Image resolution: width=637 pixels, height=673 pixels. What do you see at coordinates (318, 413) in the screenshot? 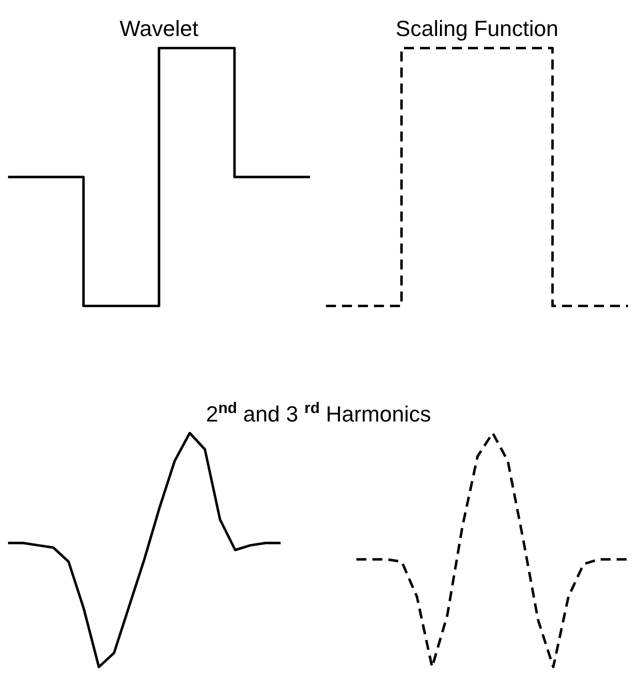
I see `chart-title: 2$^{nd}$ and 3 $^{rd}$ Harmonics` at bounding box center [318, 413].